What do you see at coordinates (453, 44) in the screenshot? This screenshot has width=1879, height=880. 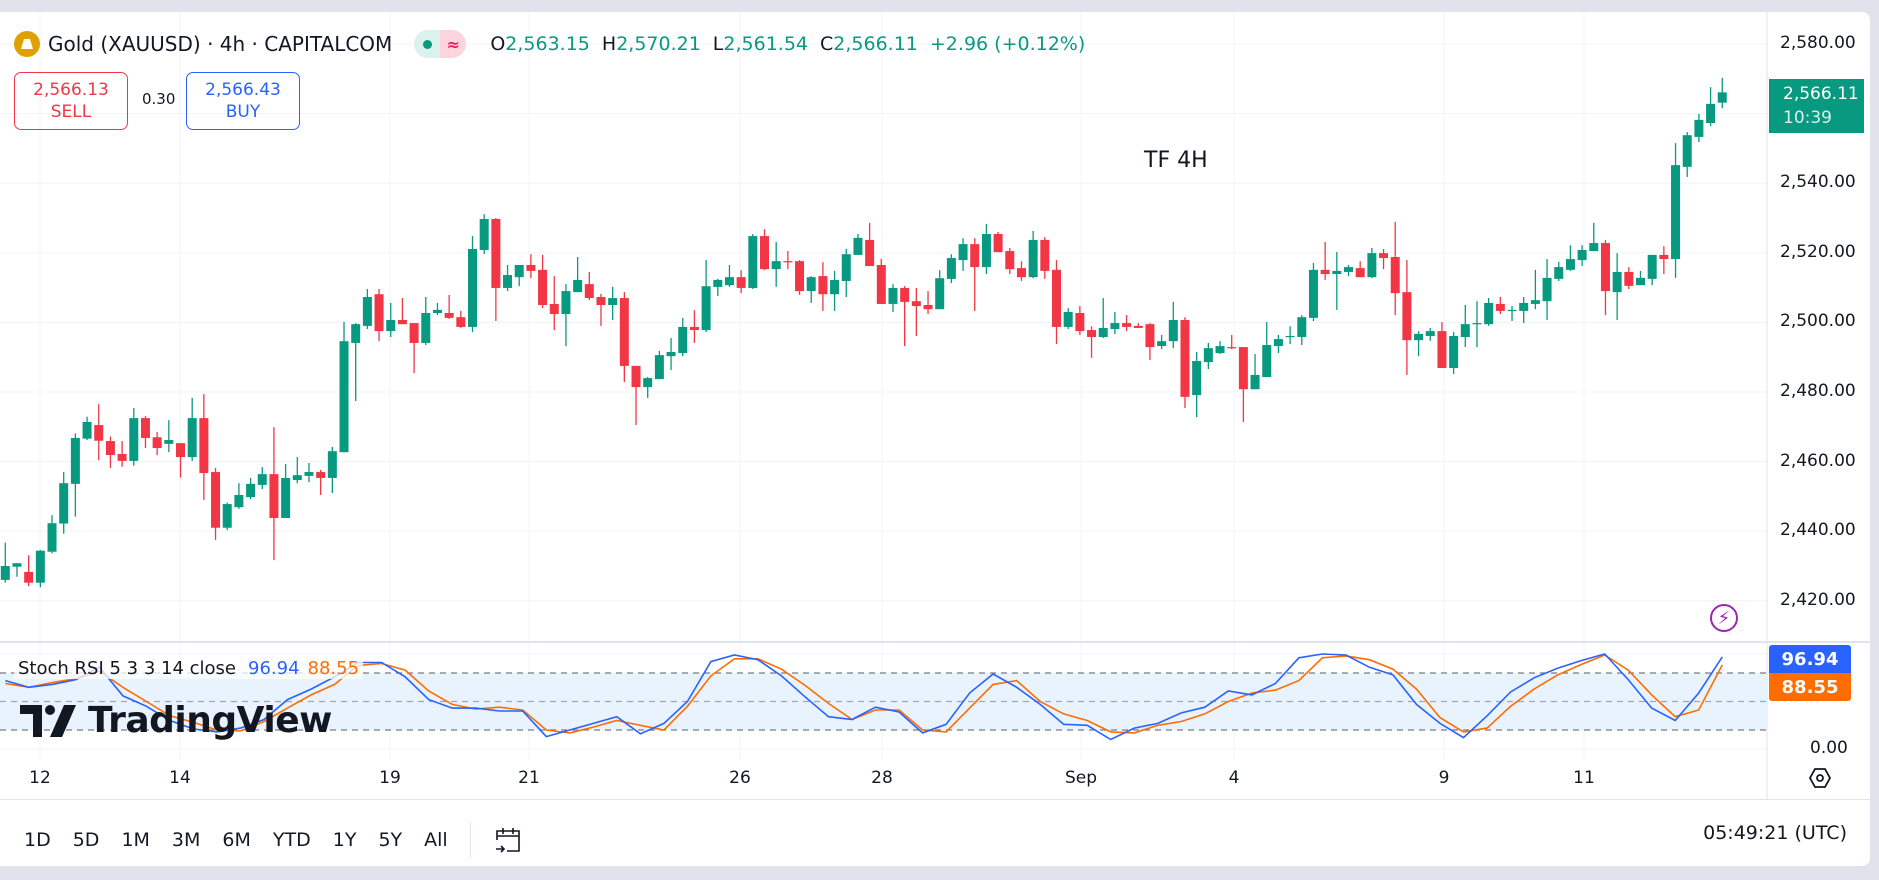 I see `delayed-data-icon: ≈` at bounding box center [453, 44].